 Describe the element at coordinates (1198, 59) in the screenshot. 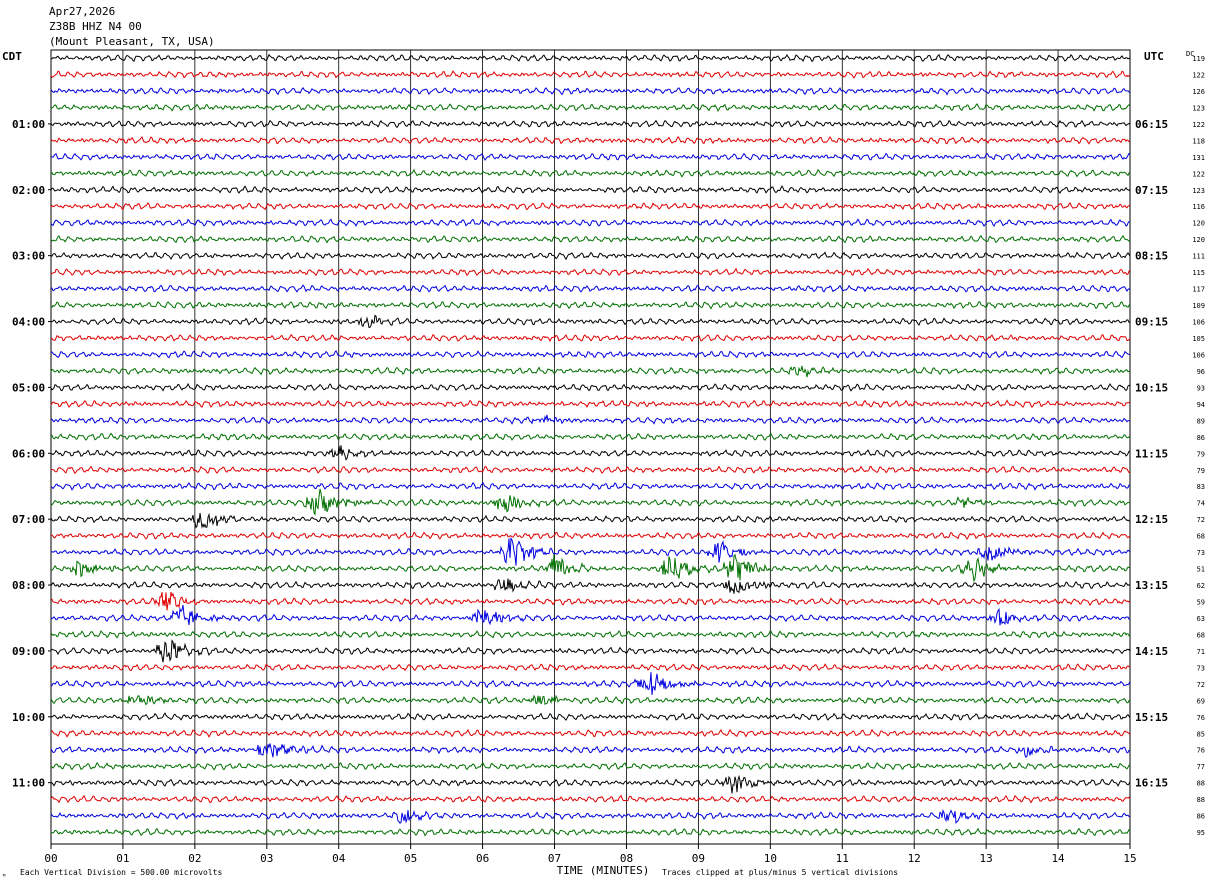

I see `dc-offset-value: 119` at that location.